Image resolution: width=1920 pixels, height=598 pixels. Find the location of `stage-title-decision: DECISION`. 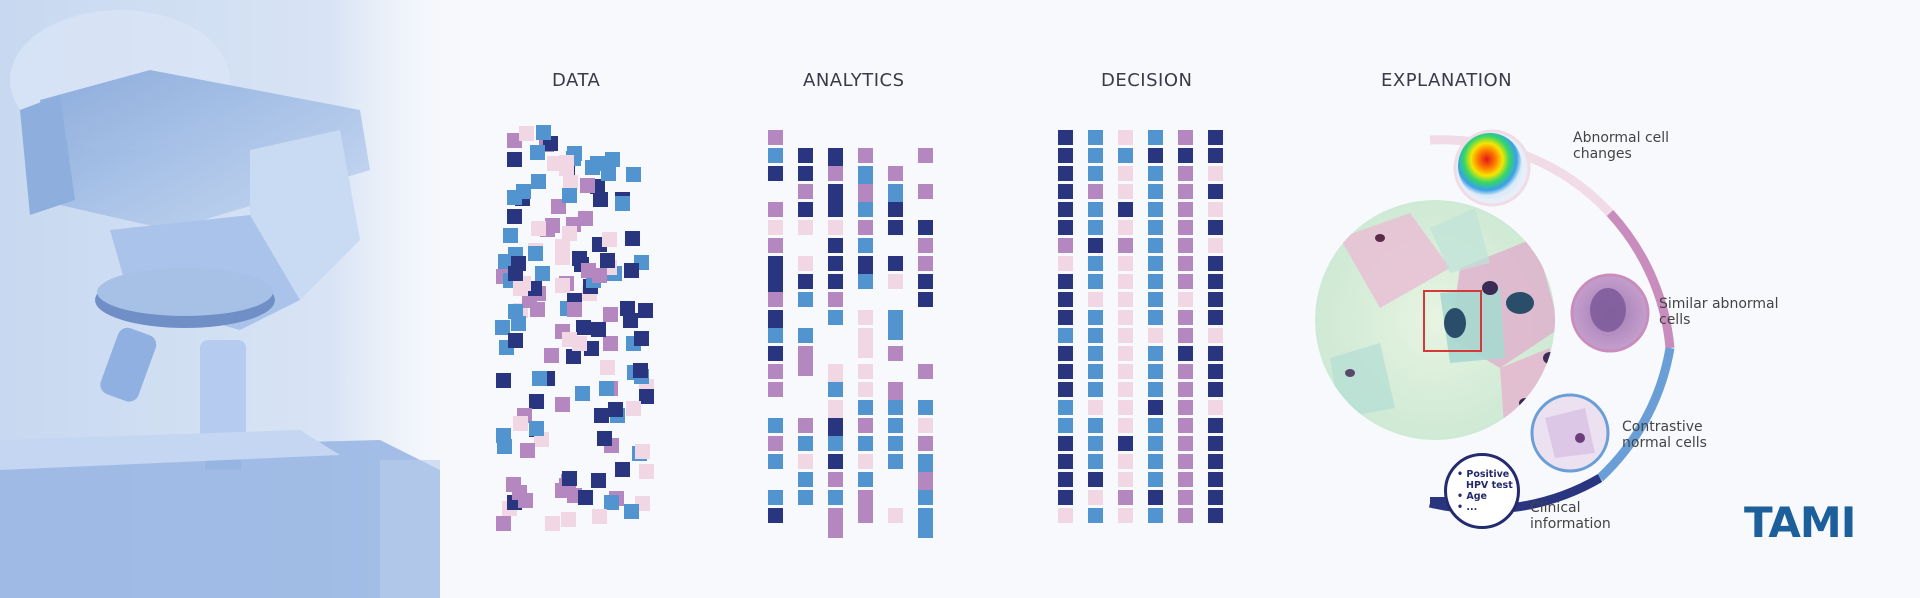

stage-title-decision: DECISION is located at coordinates (1147, 80).